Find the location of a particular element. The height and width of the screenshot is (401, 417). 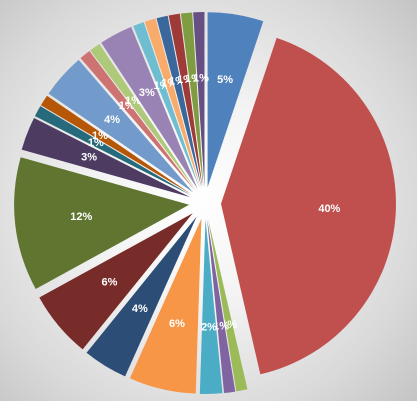

pie-slice-group: 2% is located at coordinates (211, 306).